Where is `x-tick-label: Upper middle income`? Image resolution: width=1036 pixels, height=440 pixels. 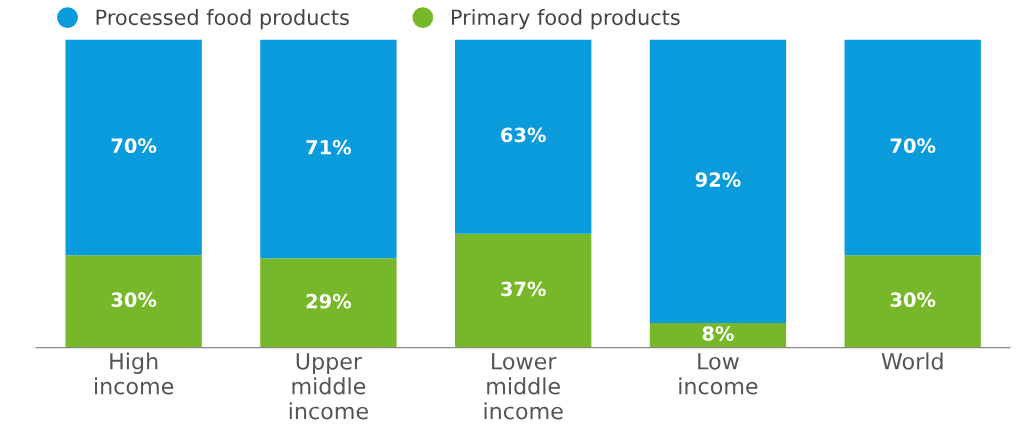
x-tick-label: Upper middle income is located at coordinates (328, 386).